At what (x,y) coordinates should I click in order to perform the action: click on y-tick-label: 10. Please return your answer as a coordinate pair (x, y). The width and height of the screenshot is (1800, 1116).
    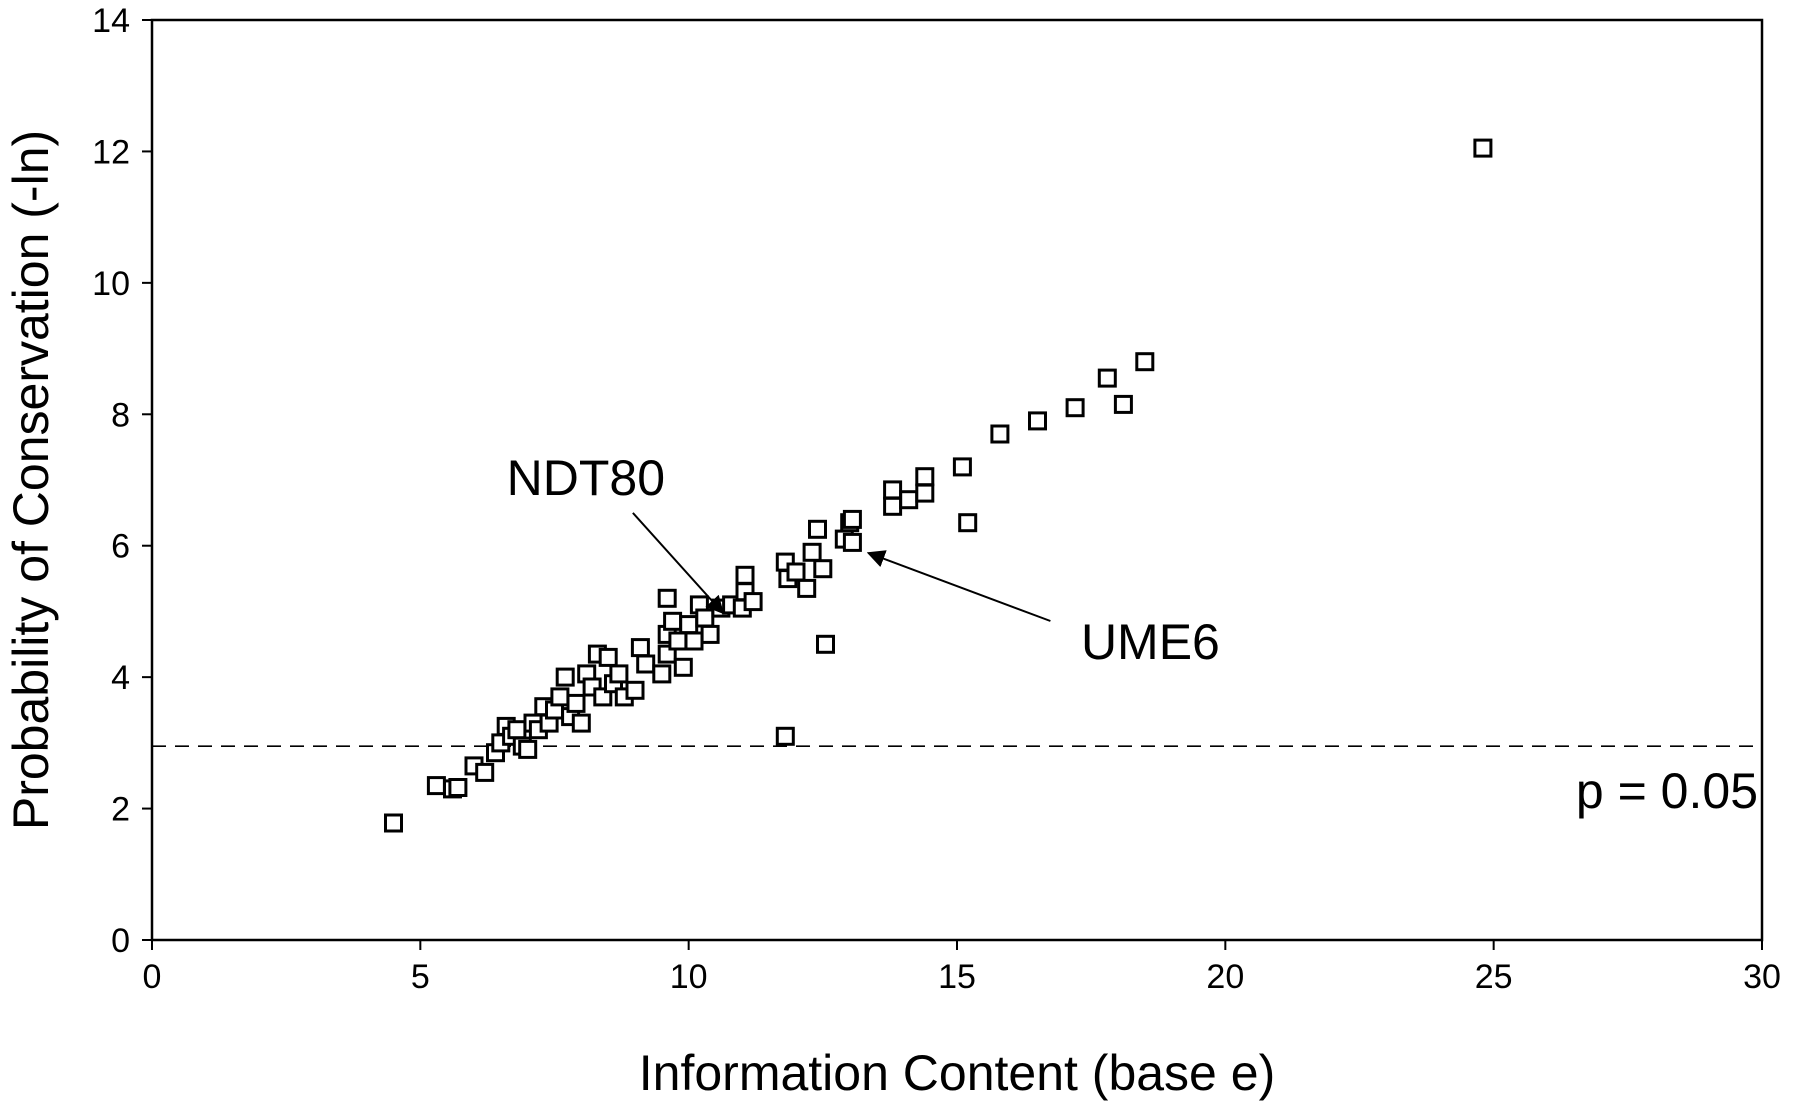
    Looking at the image, I should click on (111, 284).